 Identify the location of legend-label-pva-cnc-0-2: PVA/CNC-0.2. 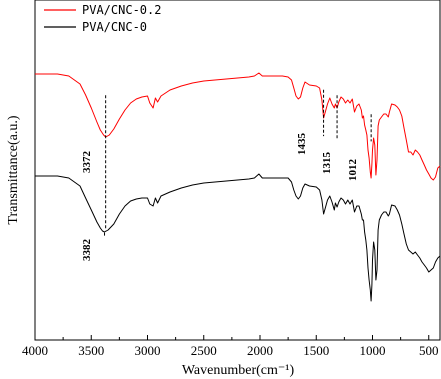
(121, 10).